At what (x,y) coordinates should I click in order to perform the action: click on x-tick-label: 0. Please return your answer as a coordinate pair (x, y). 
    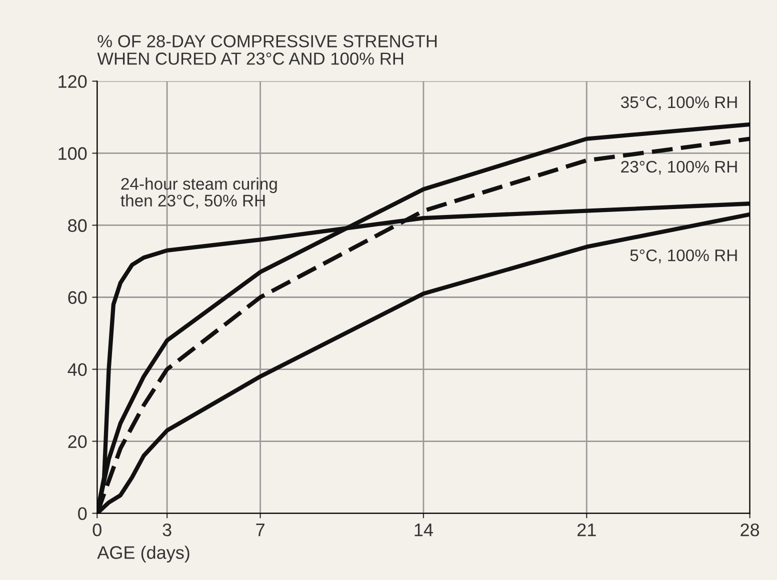
    Looking at the image, I should click on (97, 530).